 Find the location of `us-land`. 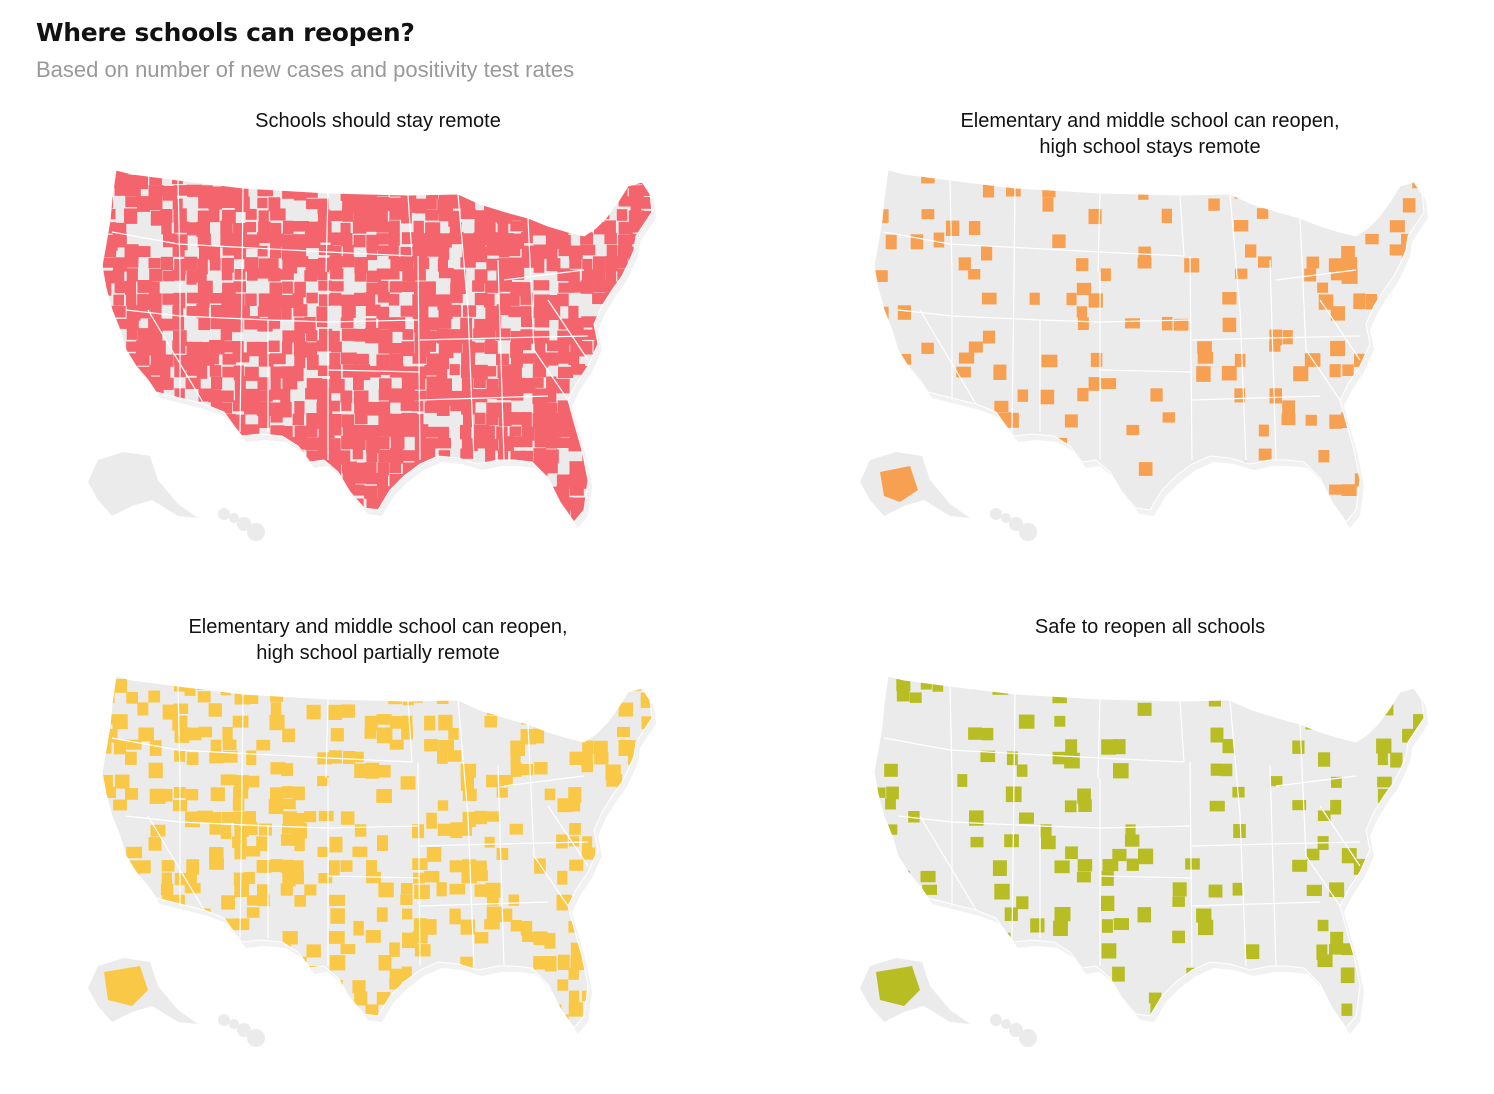

us-land is located at coordinates (1149, 346).